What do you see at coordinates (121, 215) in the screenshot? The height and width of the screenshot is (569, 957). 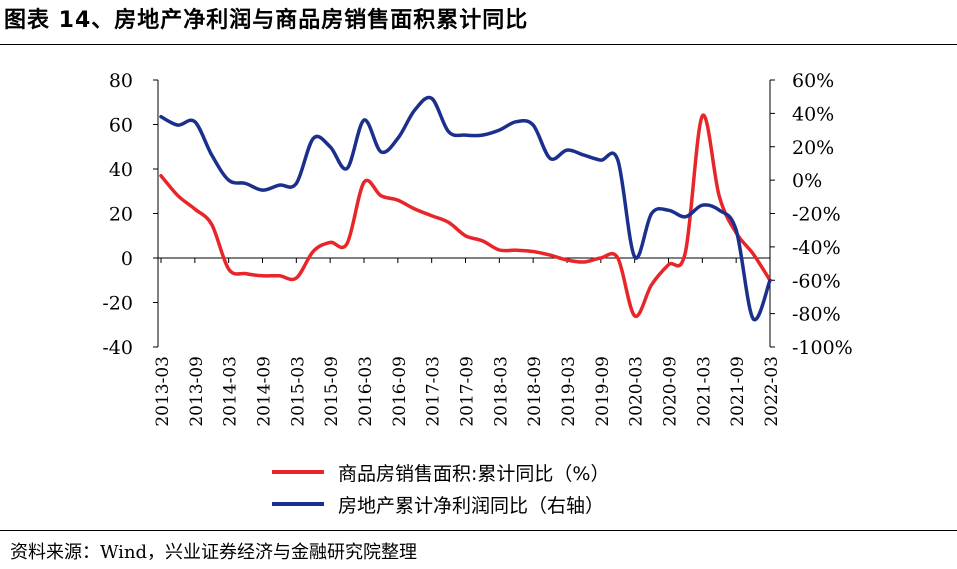 I see `left-y-tick-label: 20` at bounding box center [121, 215].